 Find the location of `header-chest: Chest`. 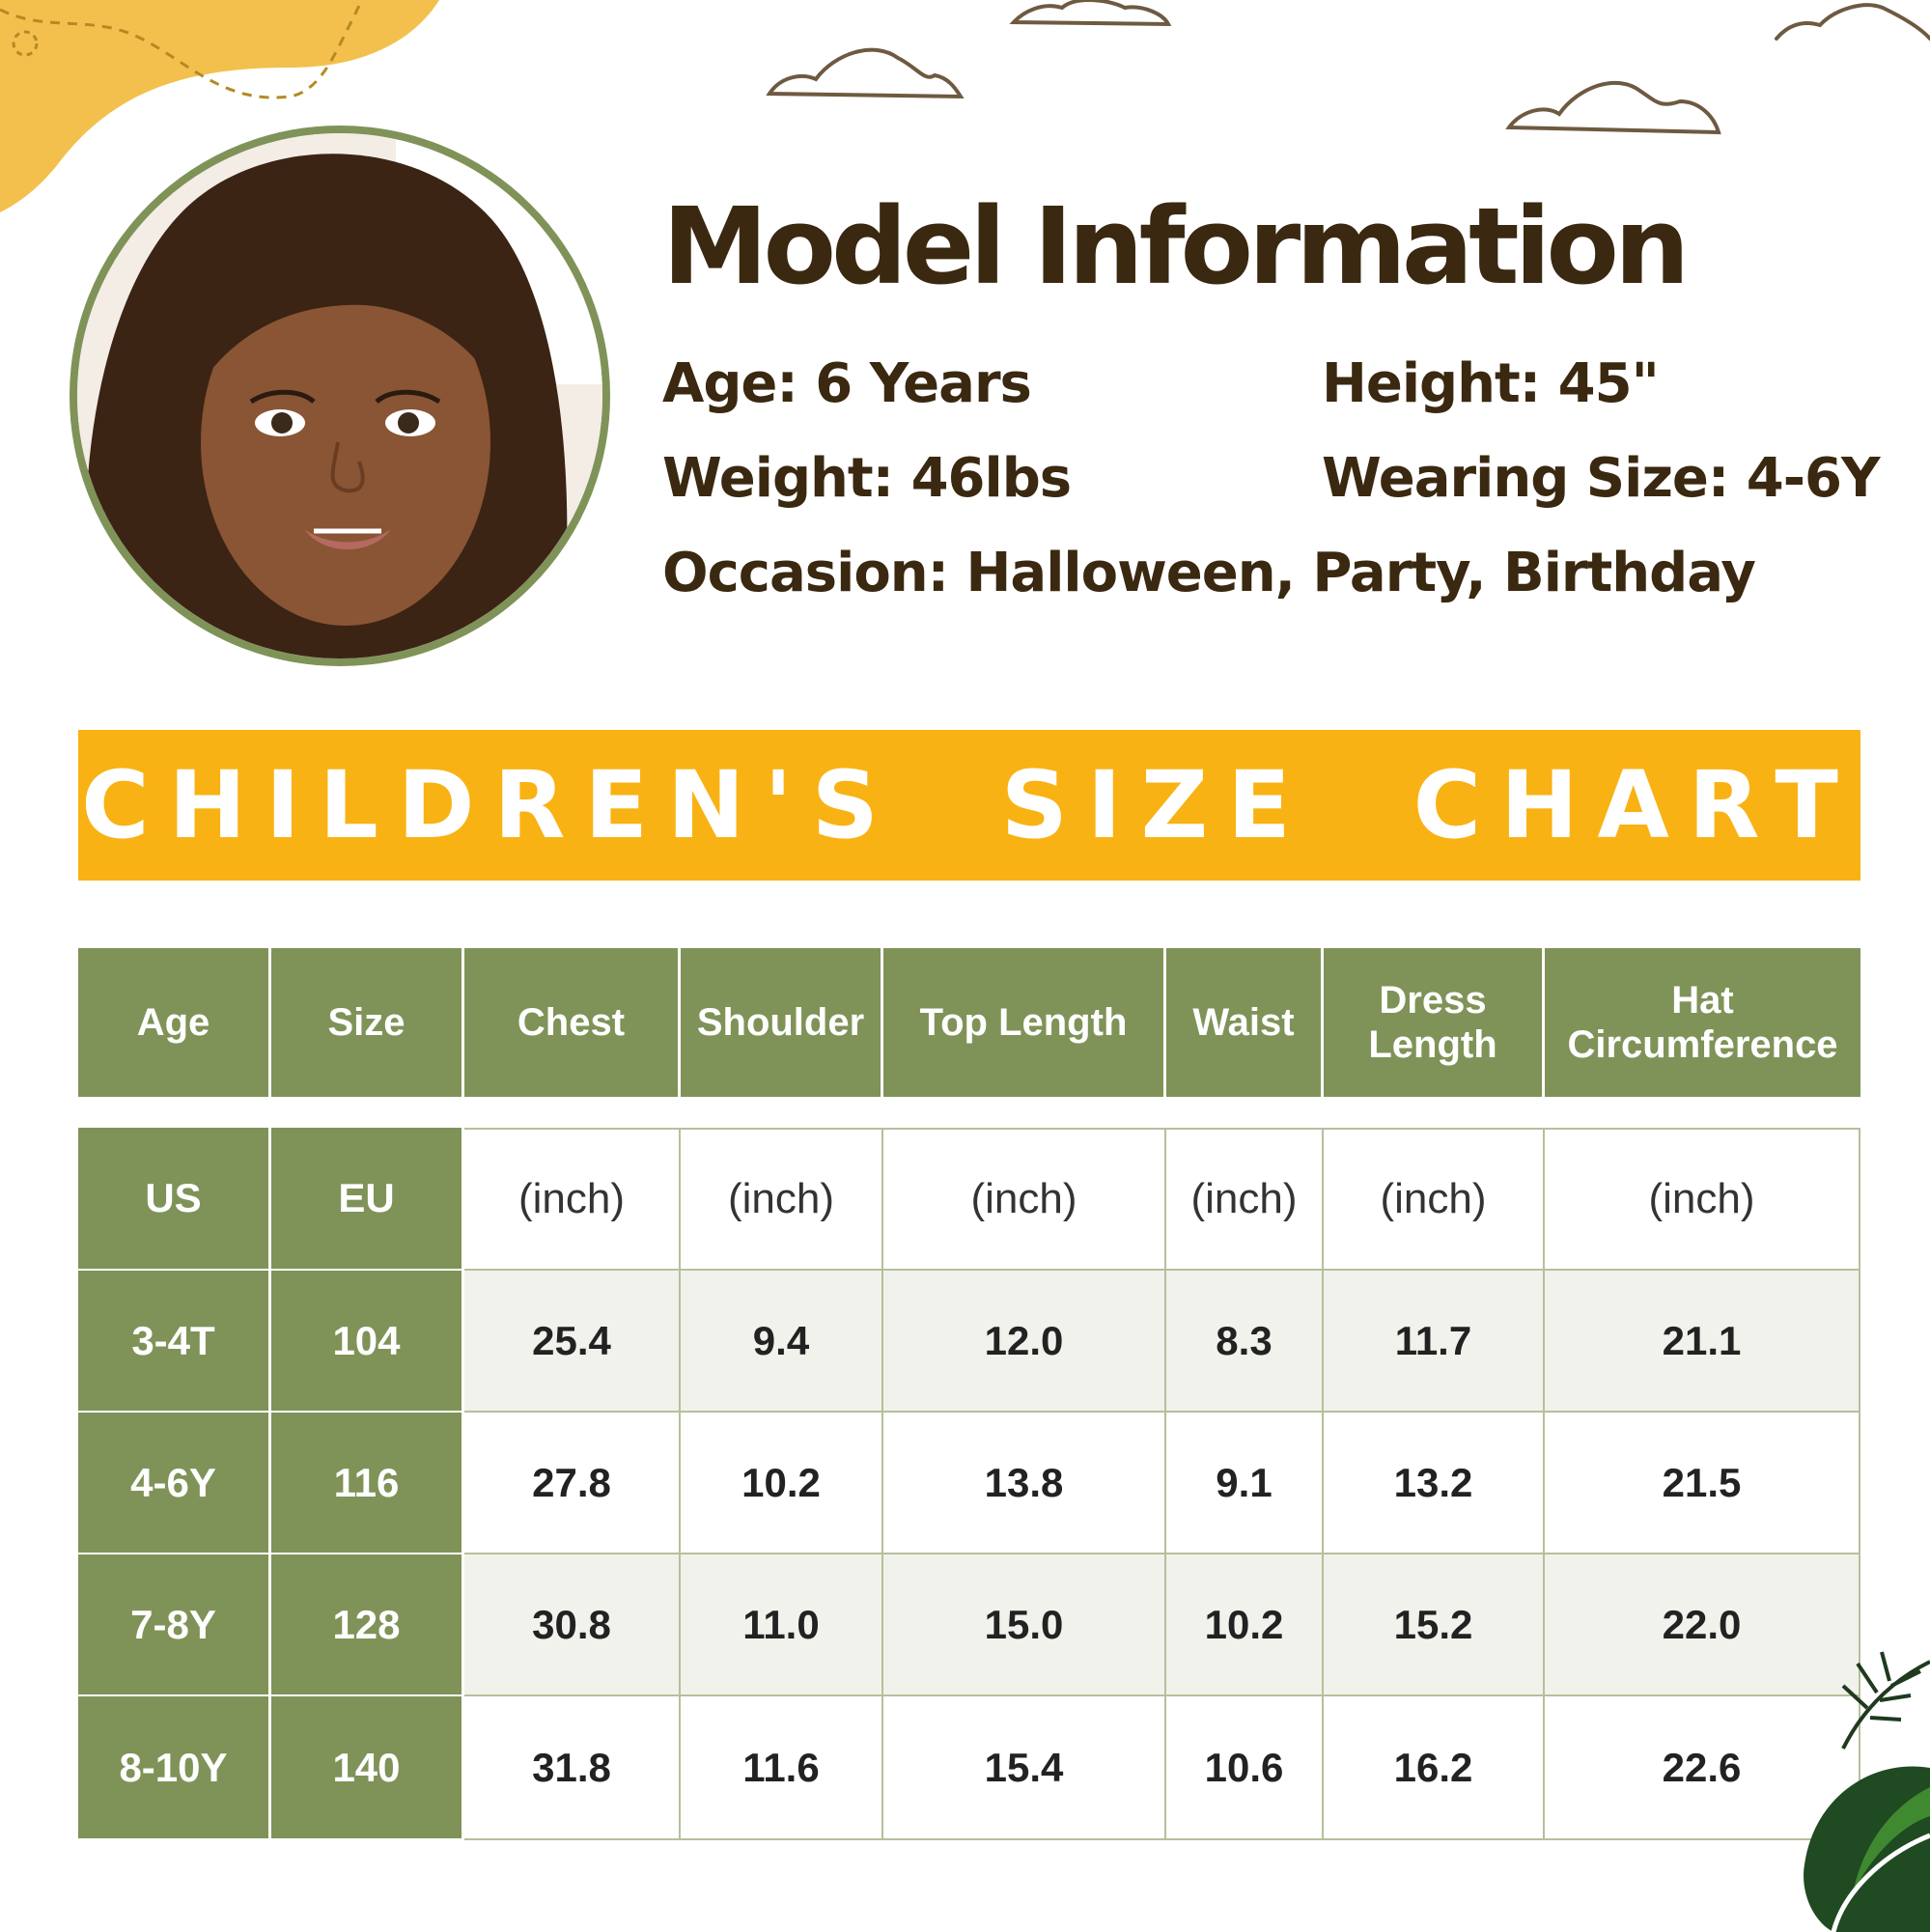

header-chest: Chest is located at coordinates (571, 1023).